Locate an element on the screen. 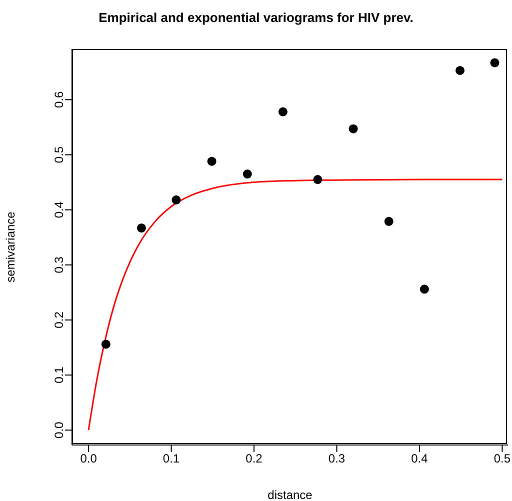 This screenshot has height=501, width=512. x-tick-label: 0.5 is located at coordinates (502, 459).